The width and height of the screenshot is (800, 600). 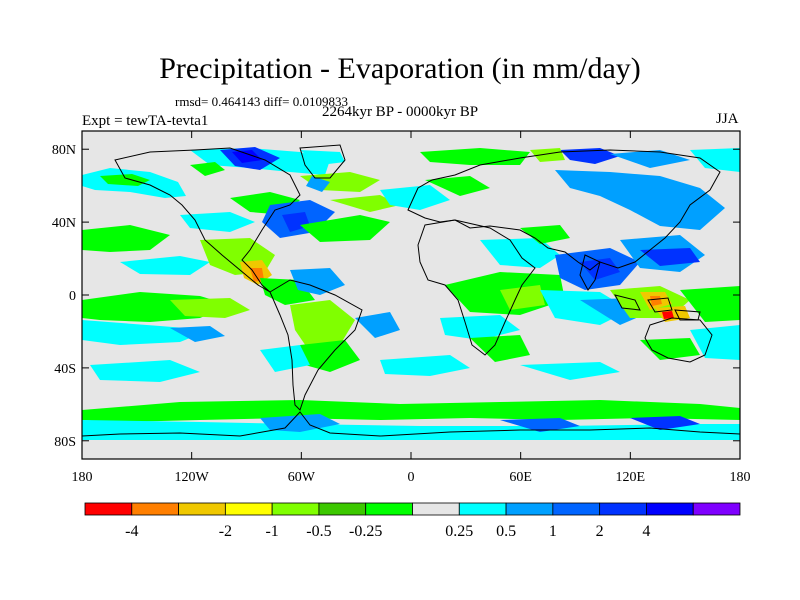 I want to click on lat-tick-label: 80S, so click(x=65, y=442).